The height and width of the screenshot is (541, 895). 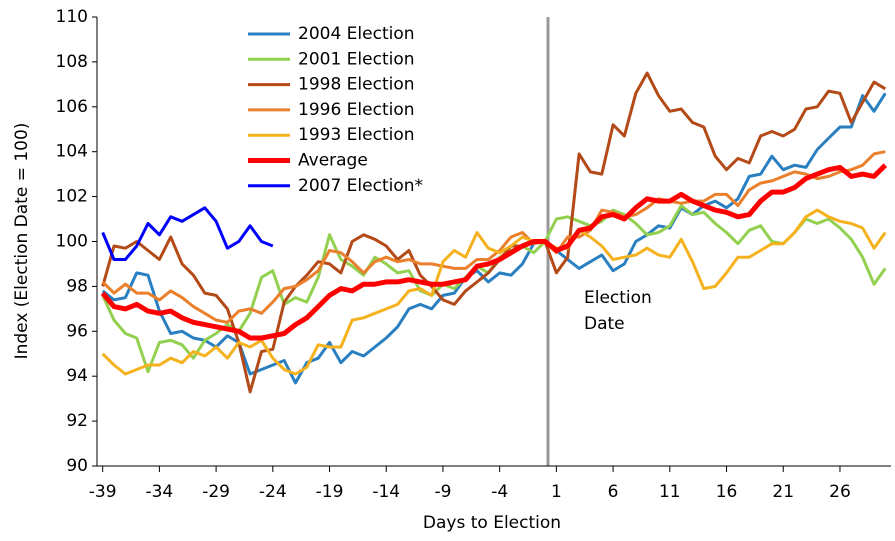 What do you see at coordinates (442, 492) in the screenshot?
I see `x-tick-label: -9` at bounding box center [442, 492].